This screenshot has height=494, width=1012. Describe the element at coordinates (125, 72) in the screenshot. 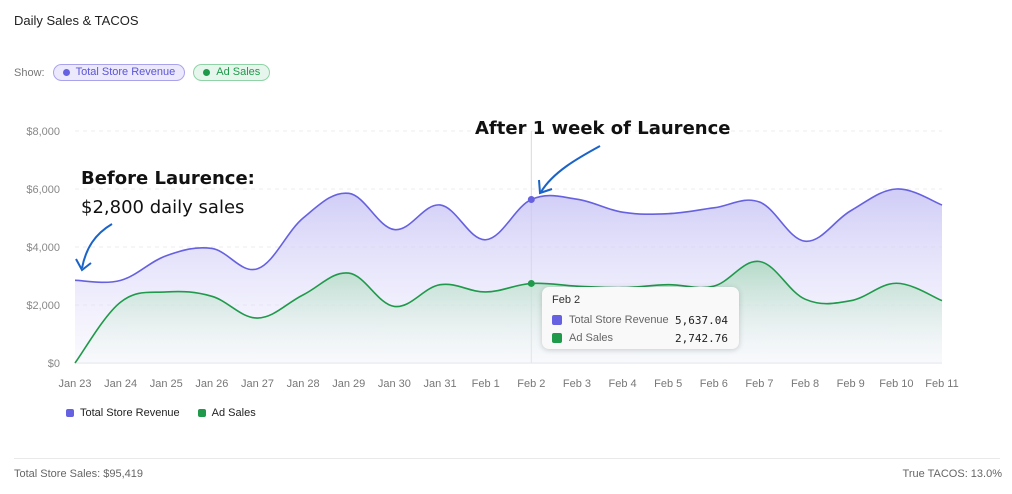

I see `toggle-label: Total Store Revenue` at that location.